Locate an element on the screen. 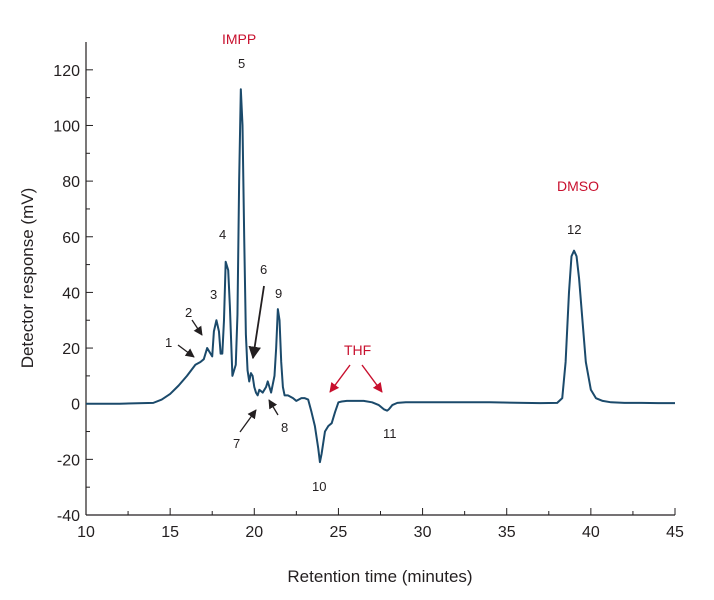 The width and height of the screenshot is (714, 600). annotation-arrows is located at coordinates (280, 359).